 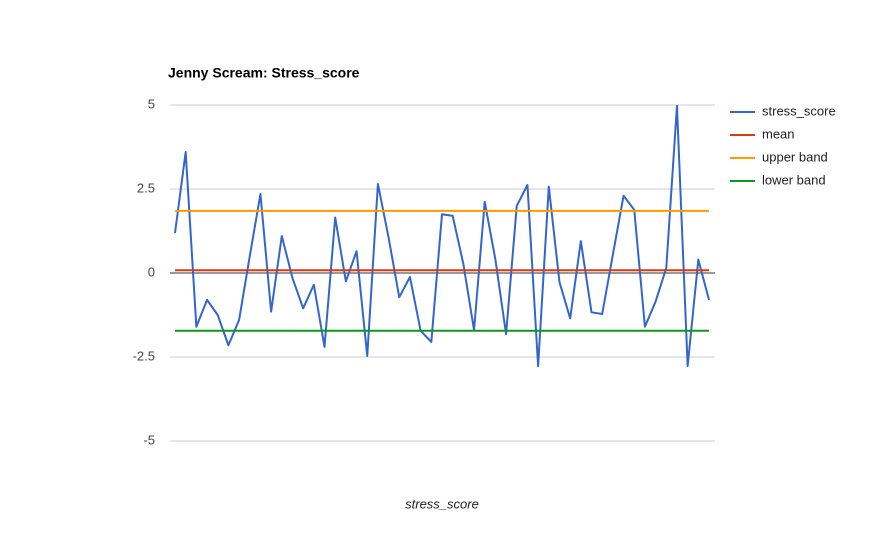 What do you see at coordinates (151, 103) in the screenshot?
I see `y-tick-label: 5` at bounding box center [151, 103].